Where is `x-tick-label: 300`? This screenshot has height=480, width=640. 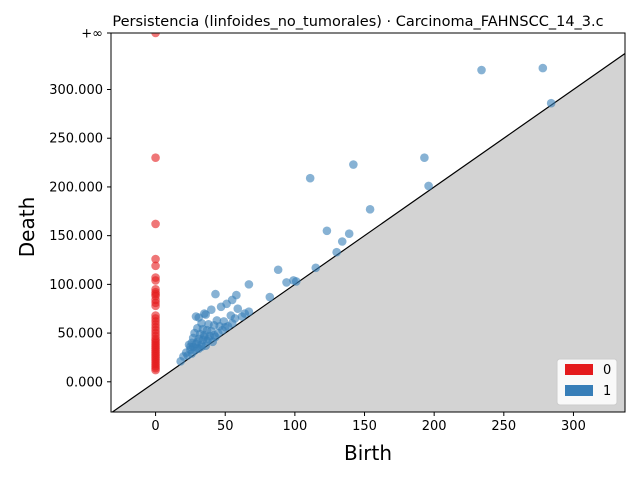
x-tick-label: 300 is located at coordinates (573, 426).